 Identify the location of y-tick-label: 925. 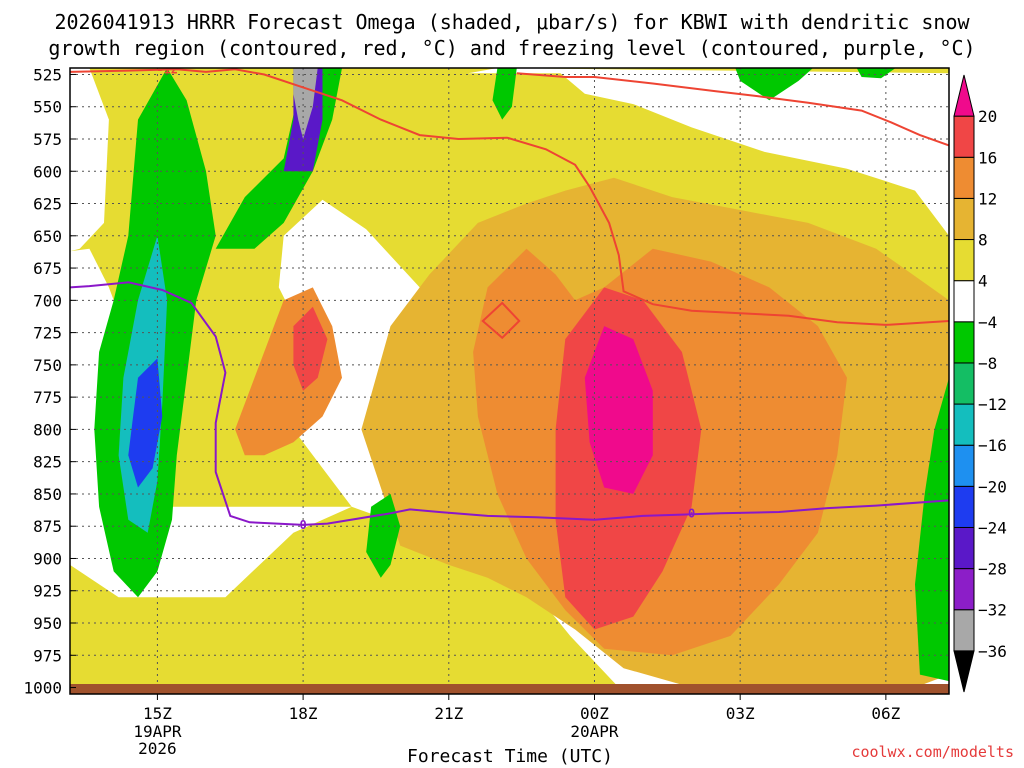
(47, 591).